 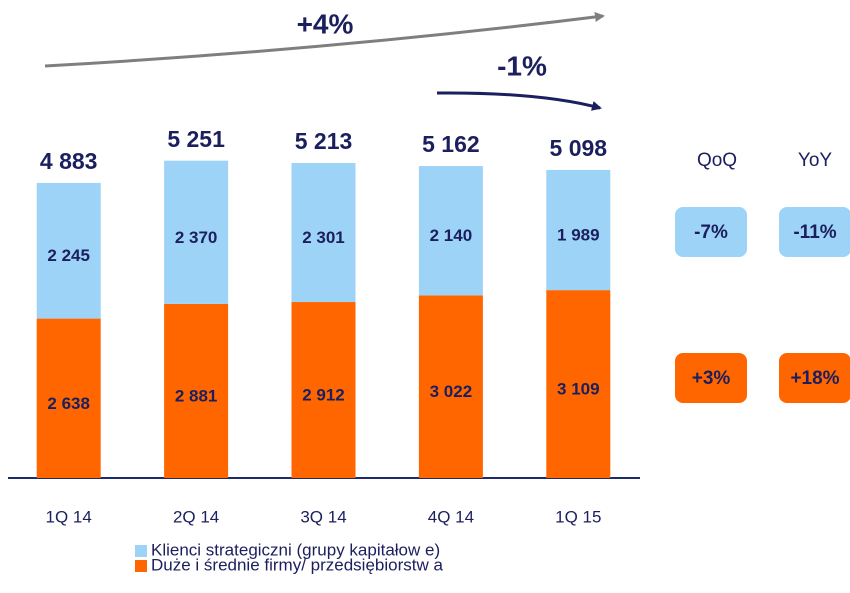 I want to click on value-label: 2 245, so click(x=68, y=255).